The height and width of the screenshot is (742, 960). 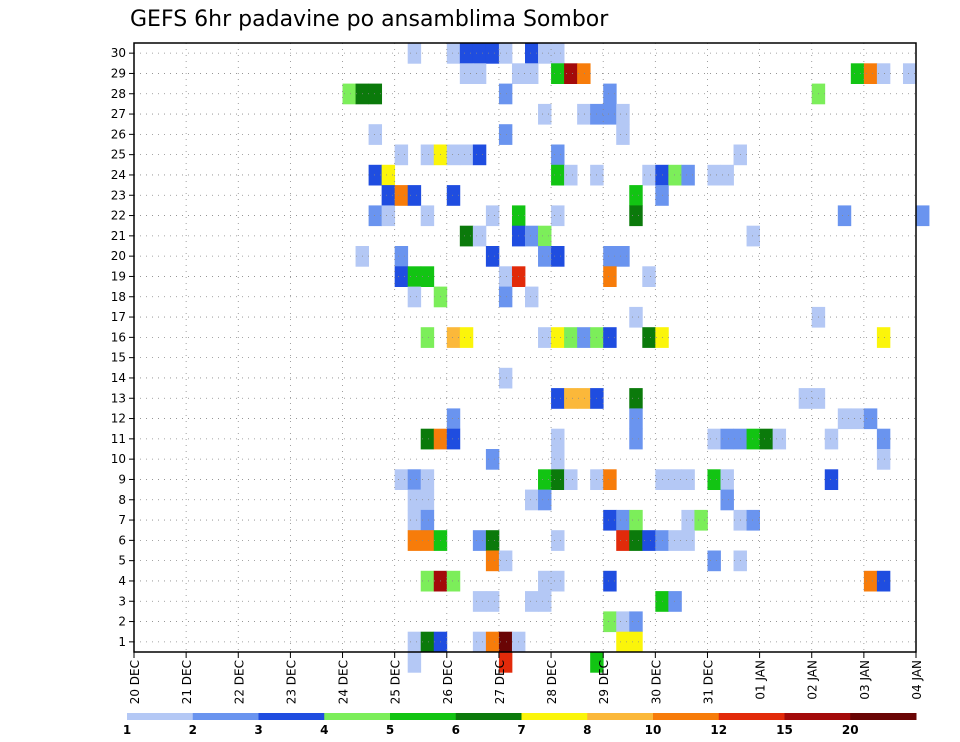 I want to click on x-tick-label: 21 DEC, so click(x=187, y=682).